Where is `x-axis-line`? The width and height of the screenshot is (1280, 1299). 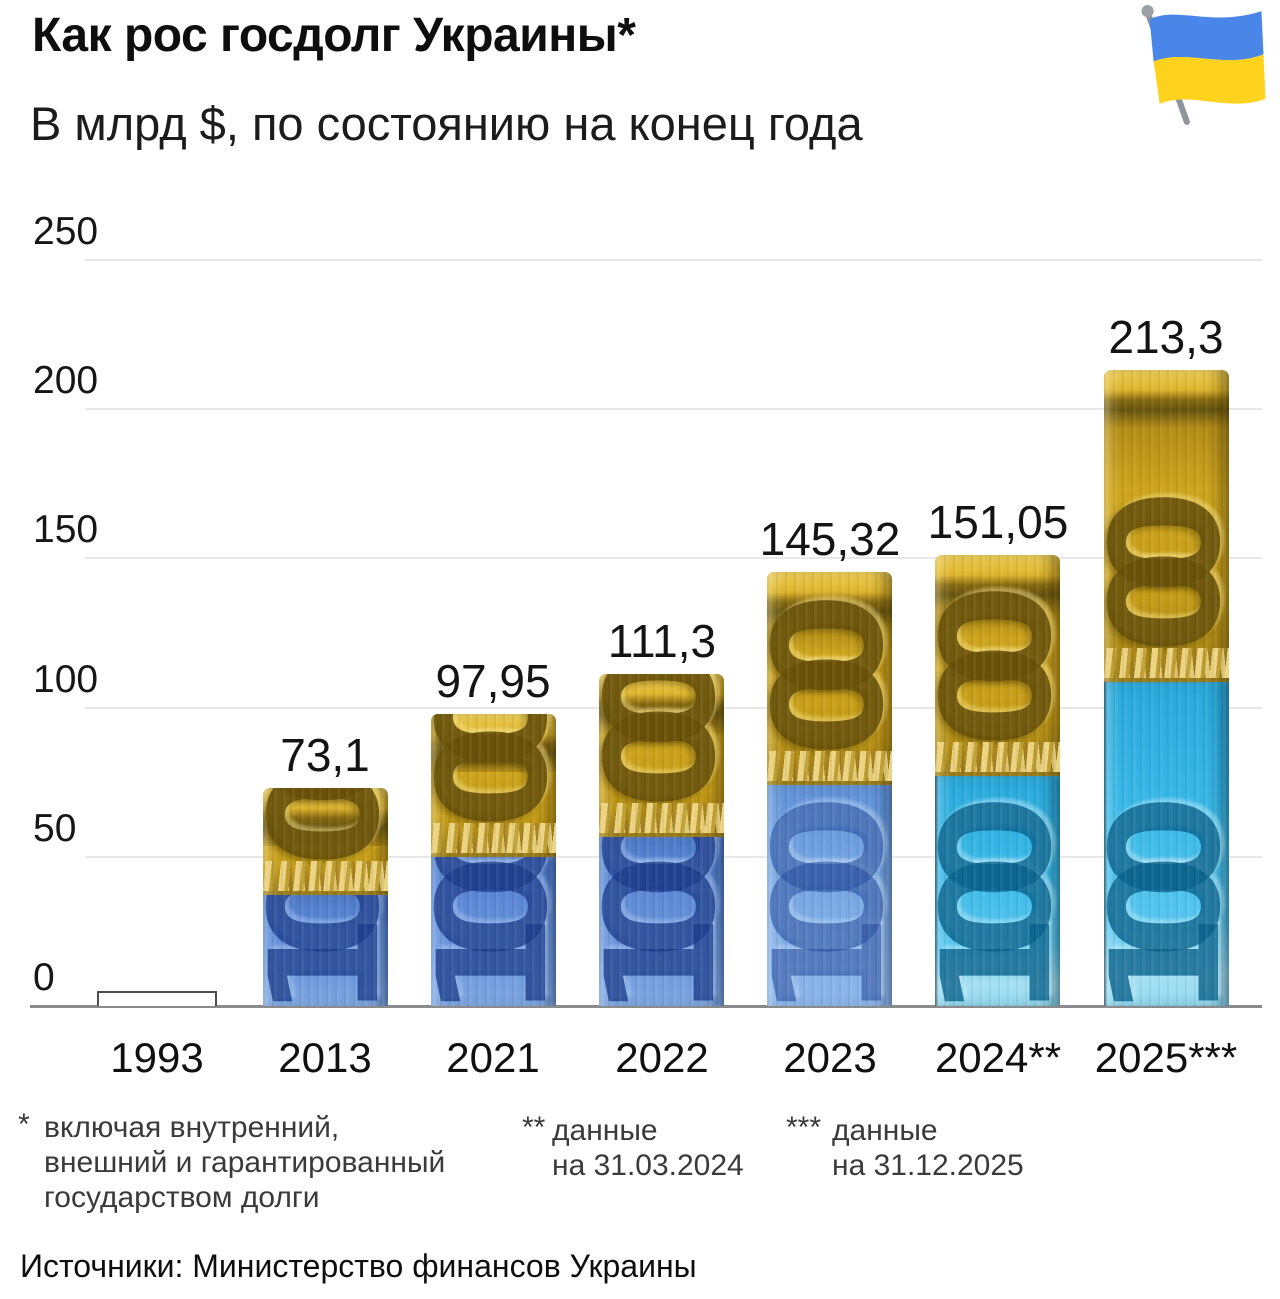 x-axis-line is located at coordinates (646, 1006).